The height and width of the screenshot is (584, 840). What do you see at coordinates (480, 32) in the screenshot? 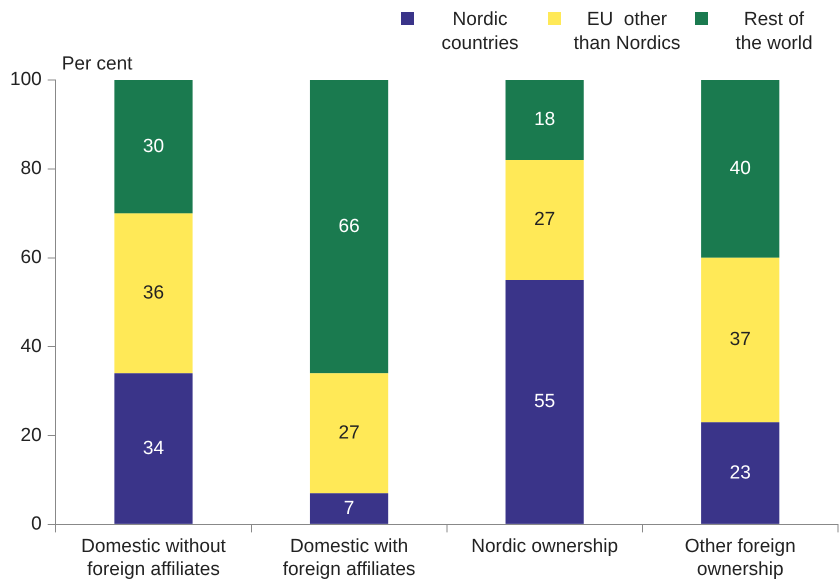
I see `legend-label: Nordic countries` at bounding box center [480, 32].